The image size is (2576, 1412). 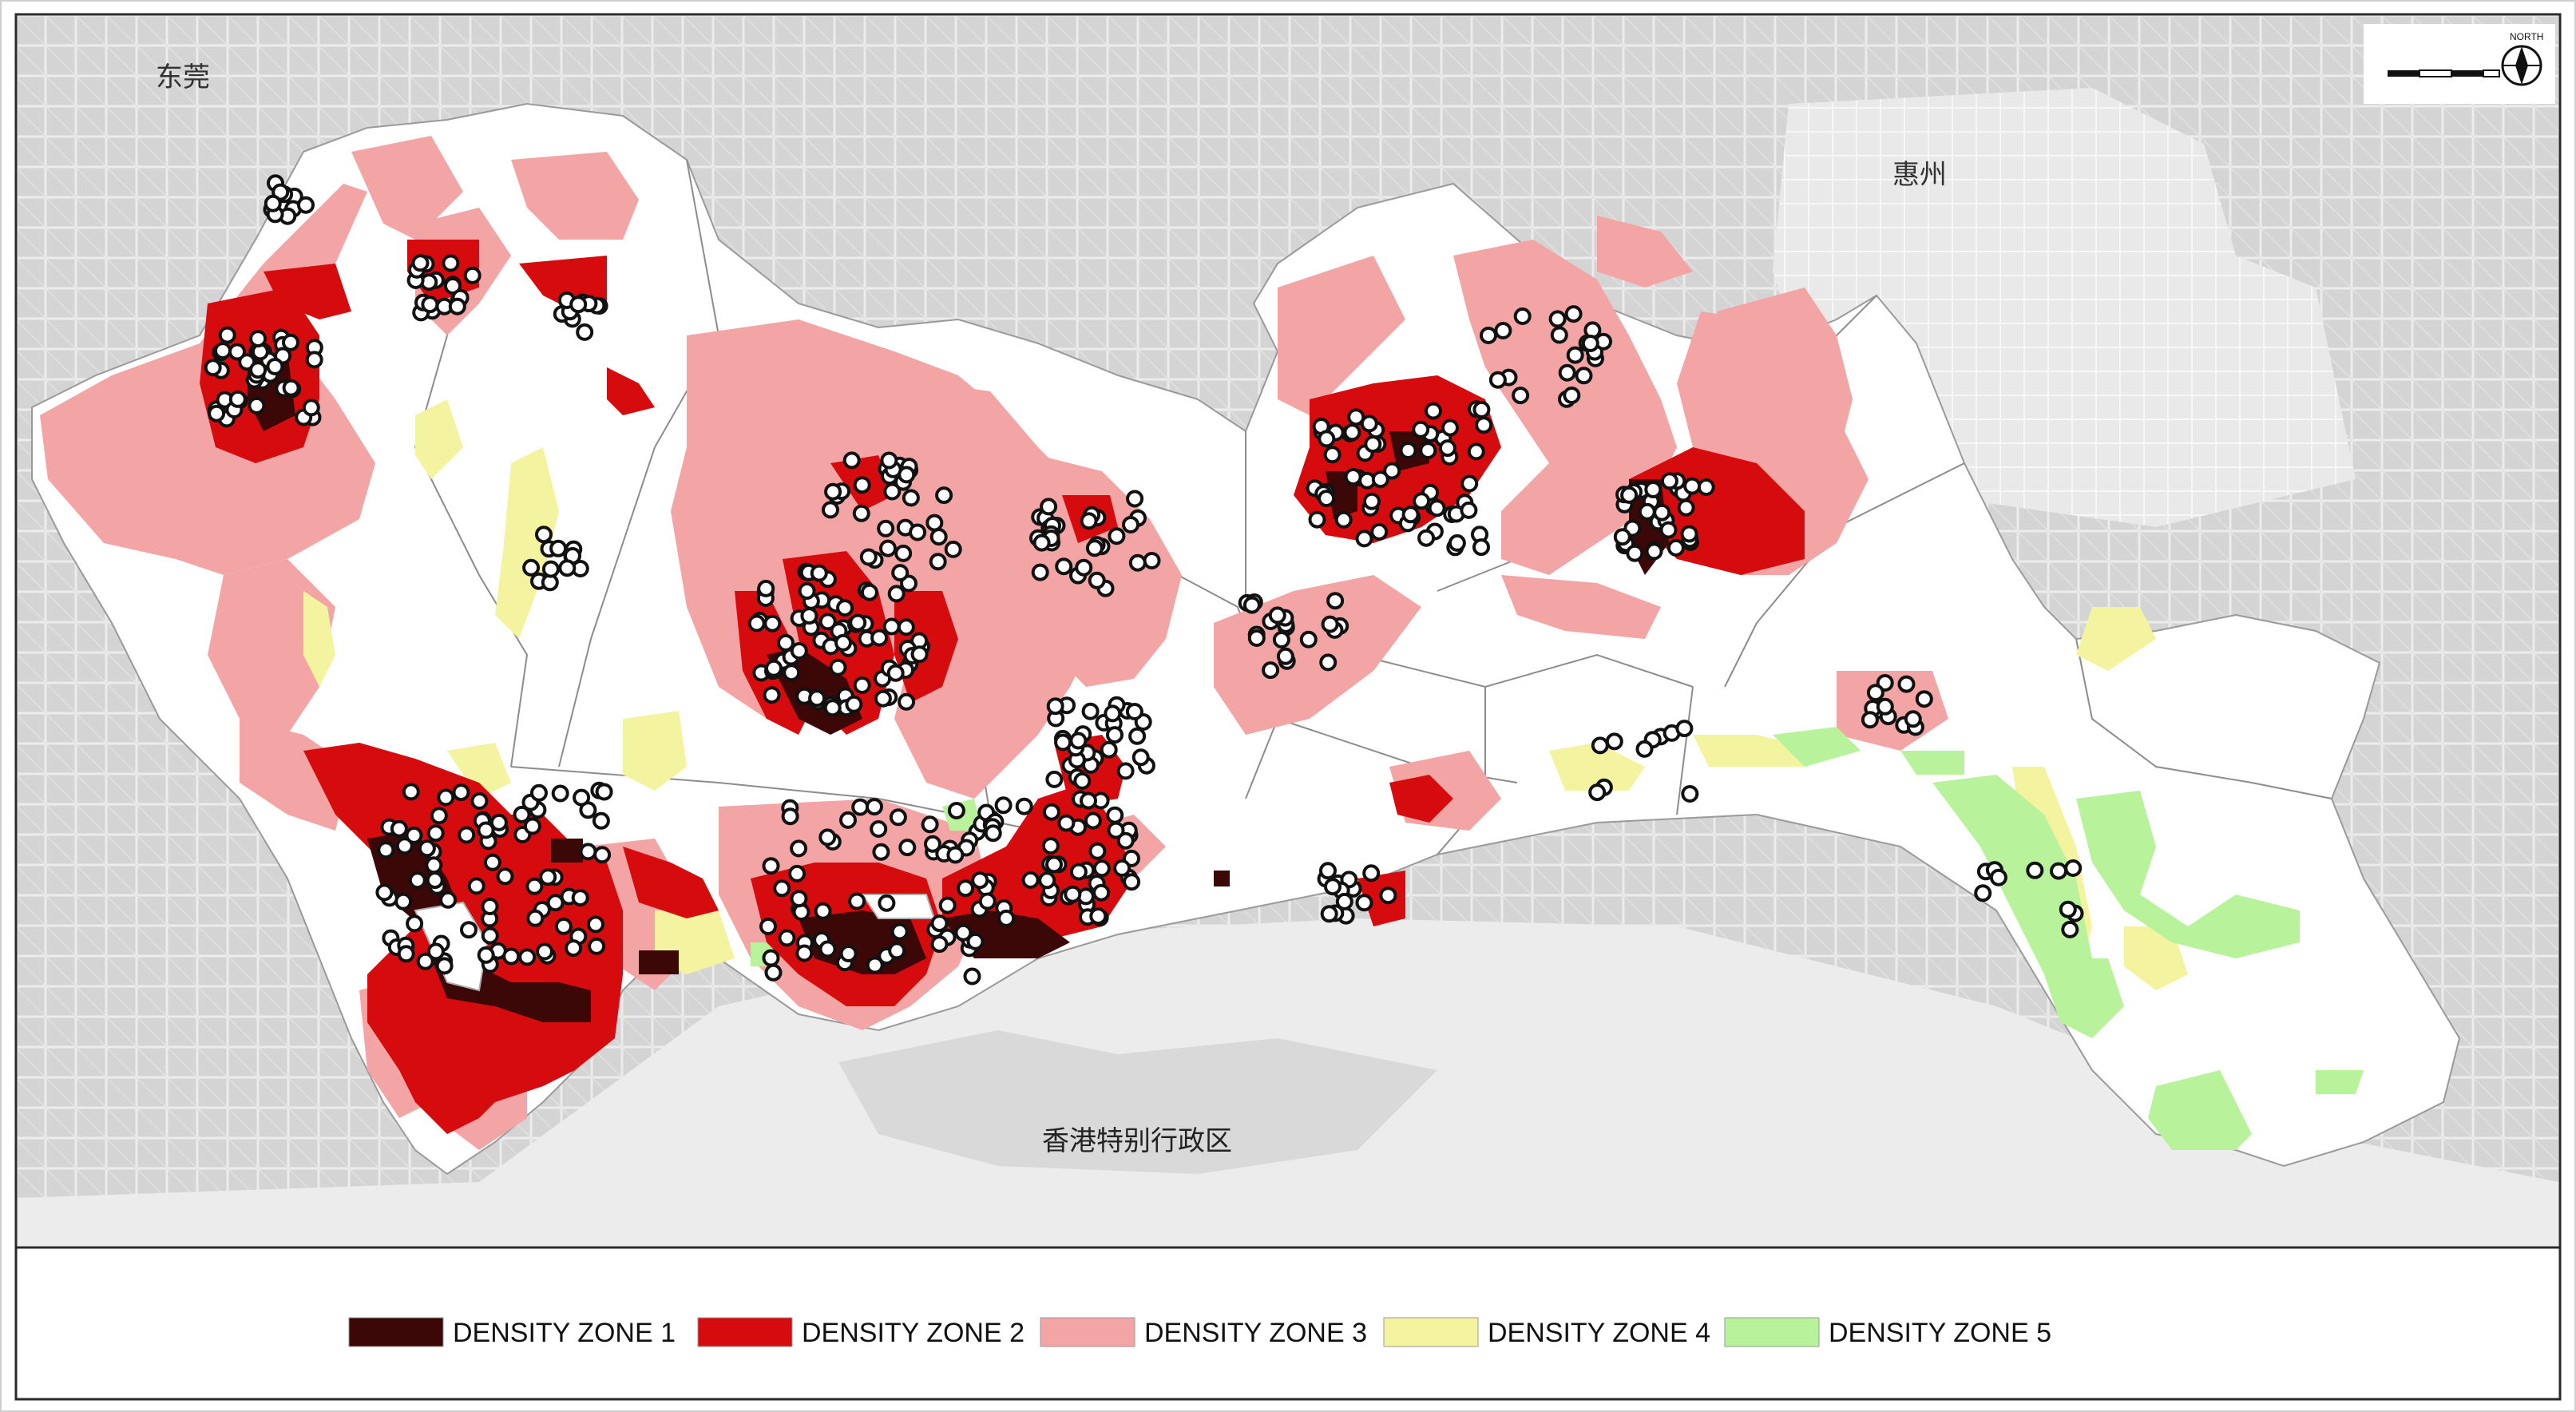 I want to click on legend-label: DENSITY ZONE 2, so click(x=913, y=1333).